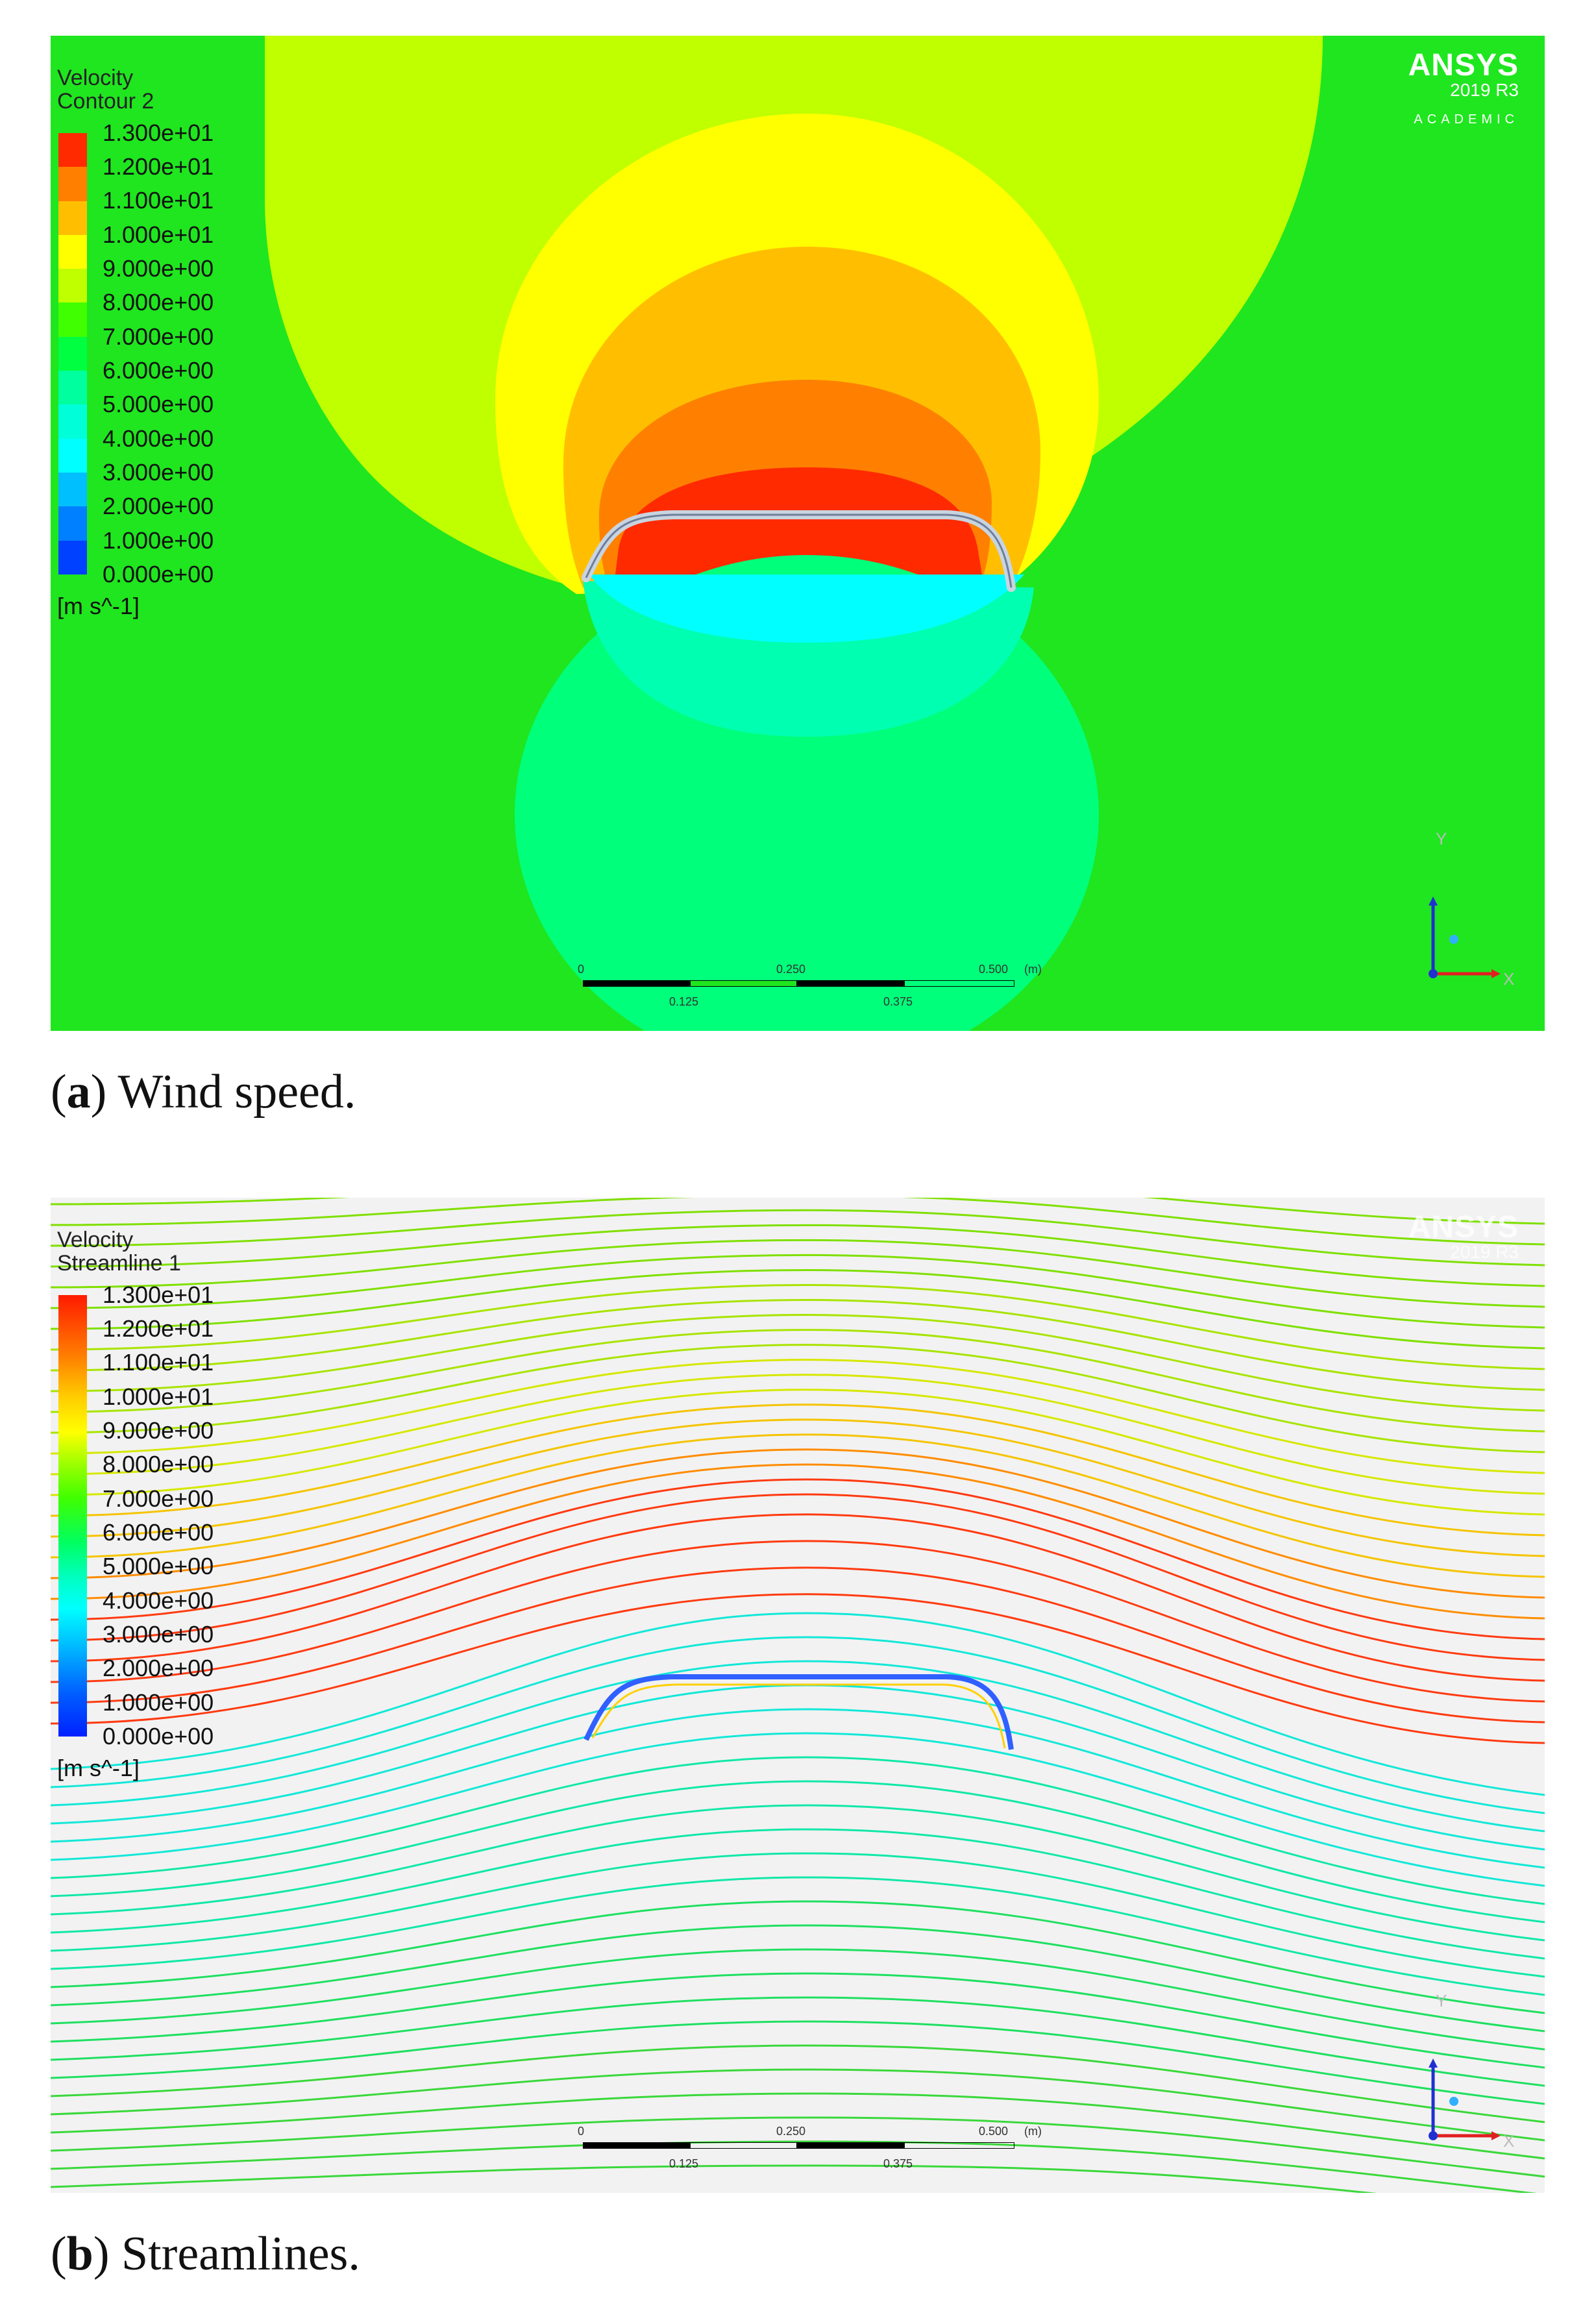 This screenshot has width=1596, height=2324. I want to click on caption-letter: a, so click(78, 1092).